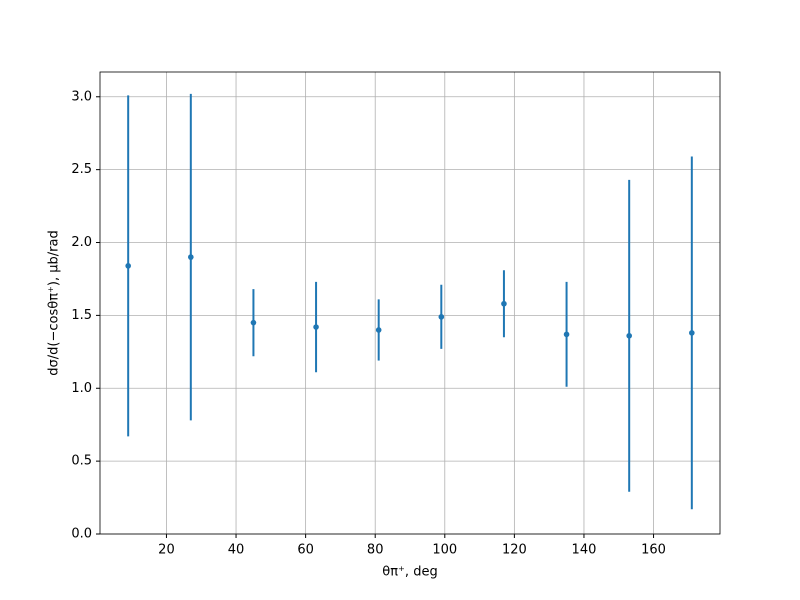  What do you see at coordinates (375, 550) in the screenshot?
I see `x-tick-label: 80` at bounding box center [375, 550].